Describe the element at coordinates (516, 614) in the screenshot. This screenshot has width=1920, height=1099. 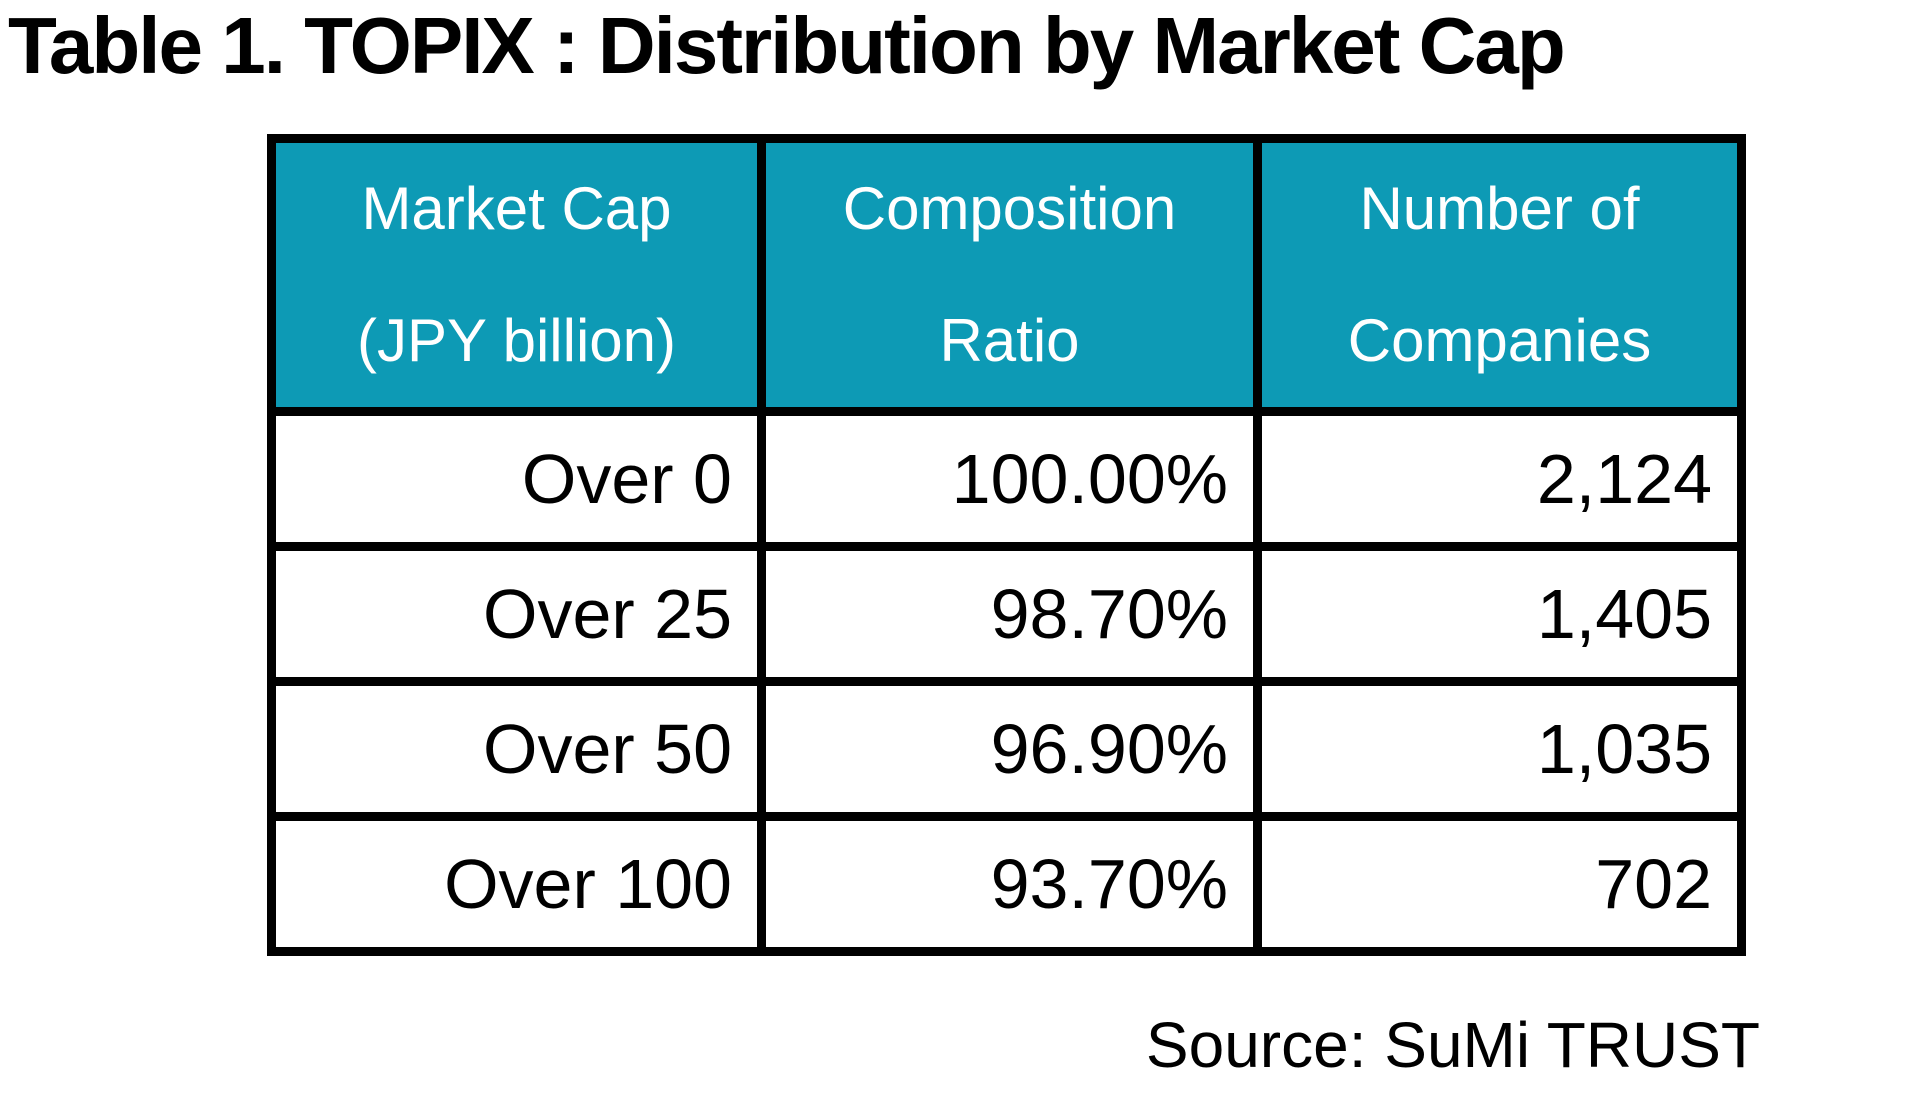
I see `cell-market-cap: Over 25` at that location.